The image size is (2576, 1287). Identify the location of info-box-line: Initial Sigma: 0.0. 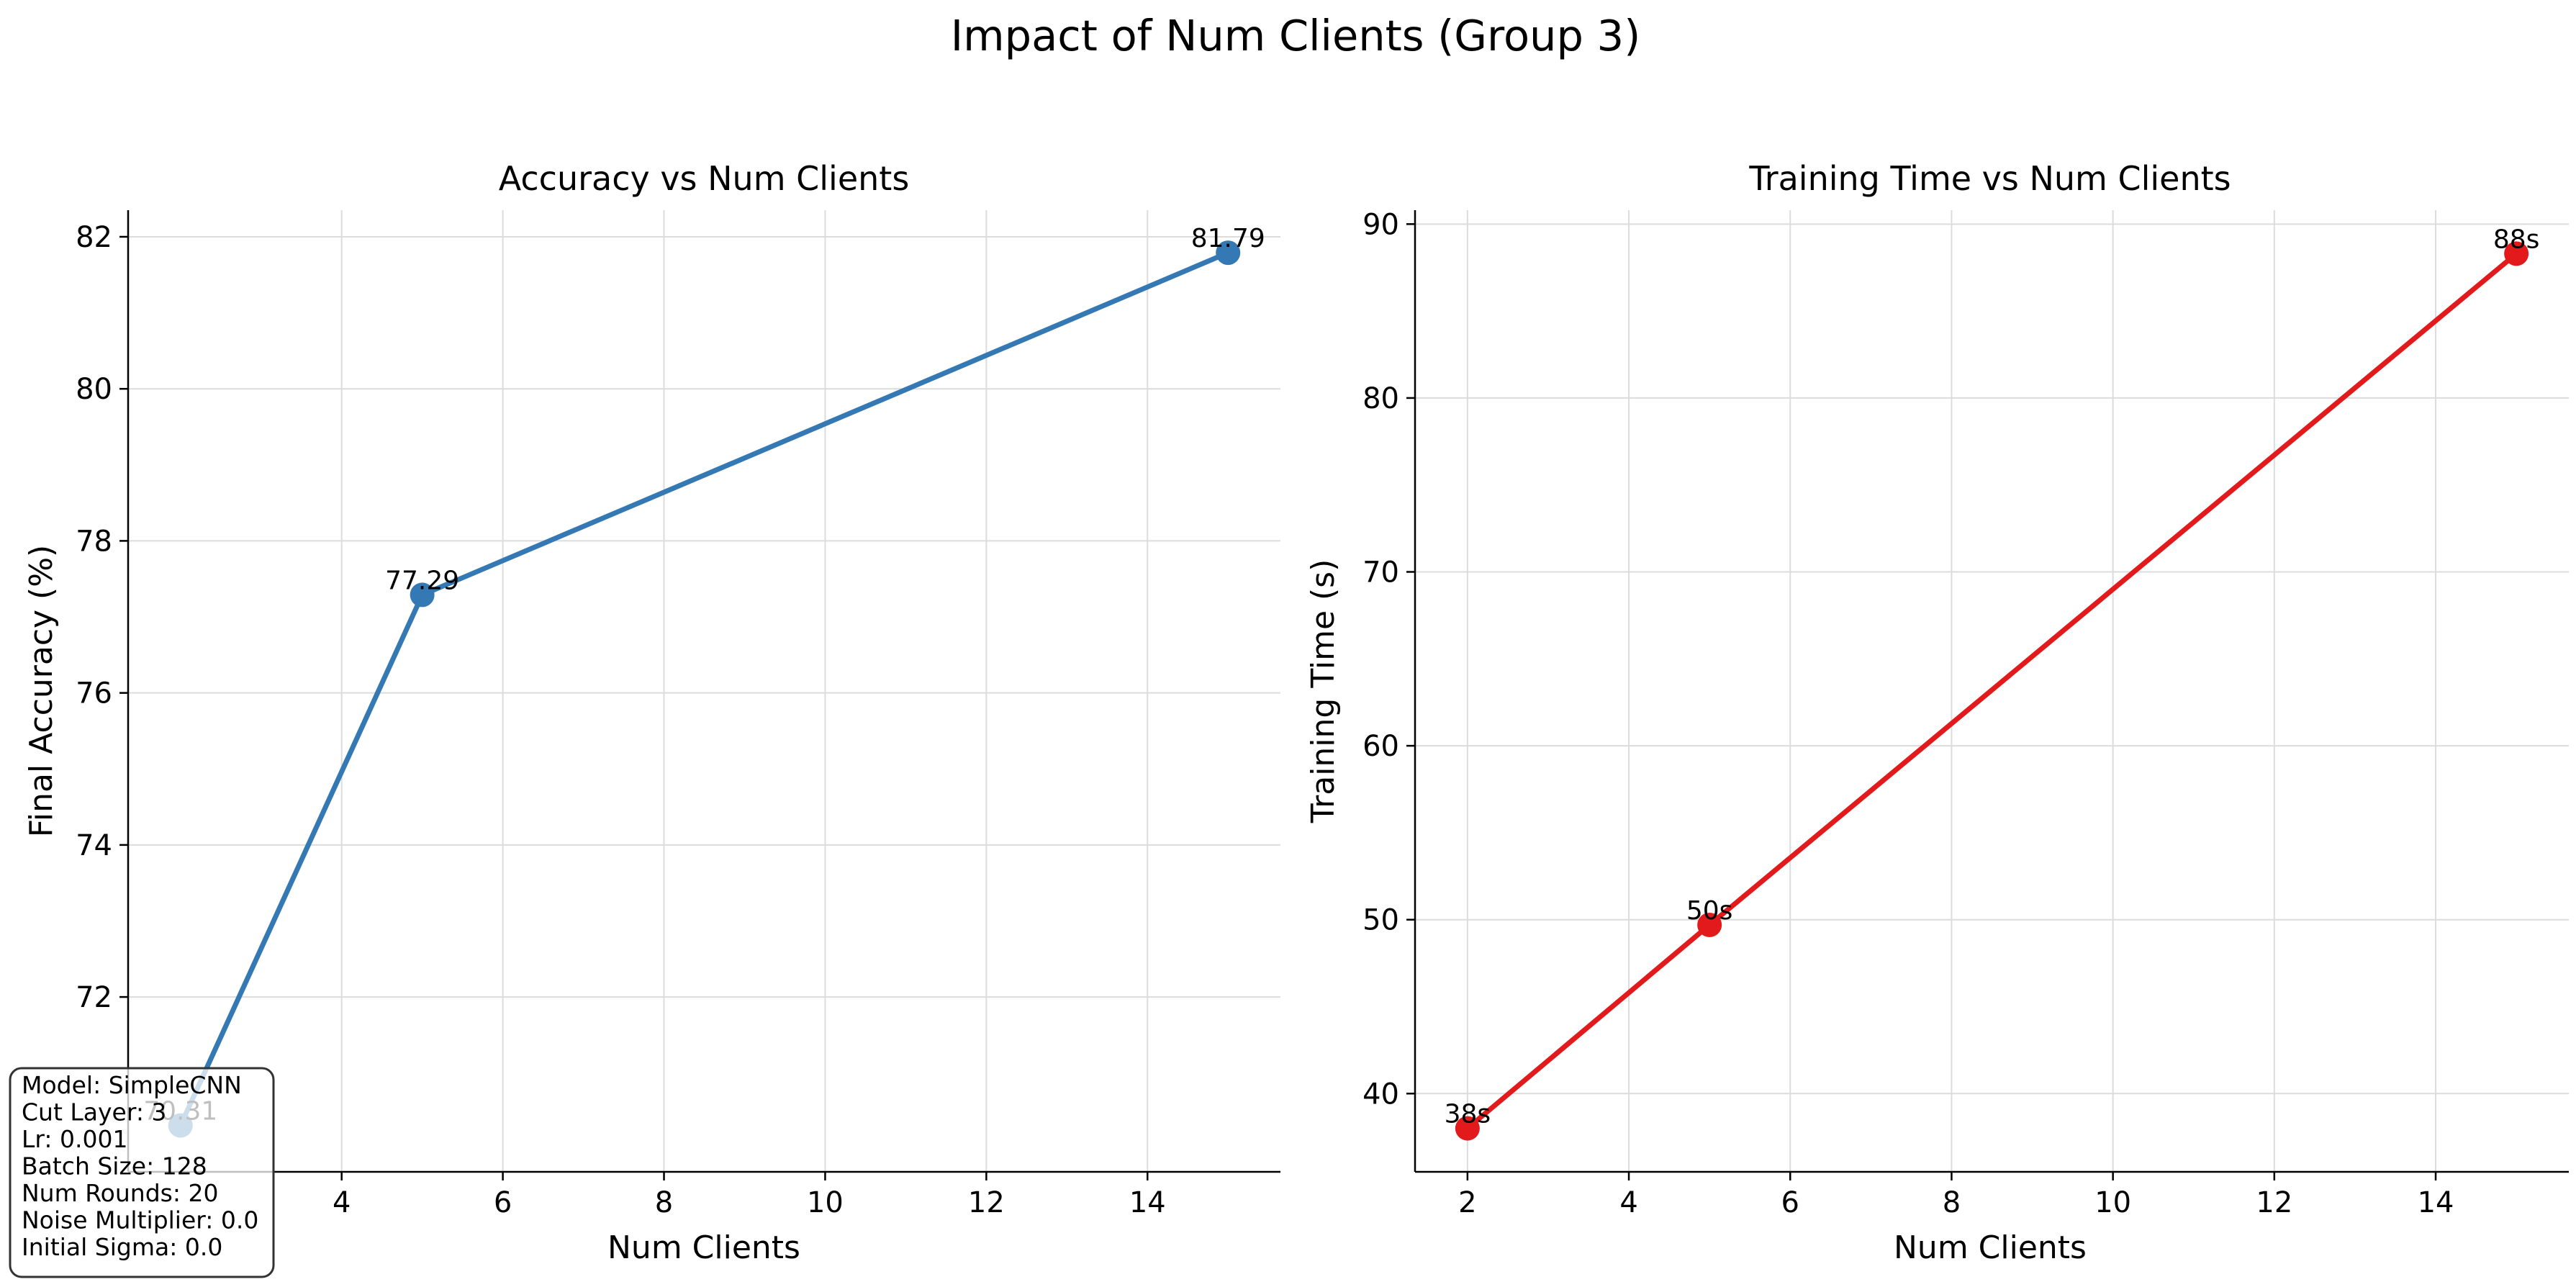
(122, 1247).